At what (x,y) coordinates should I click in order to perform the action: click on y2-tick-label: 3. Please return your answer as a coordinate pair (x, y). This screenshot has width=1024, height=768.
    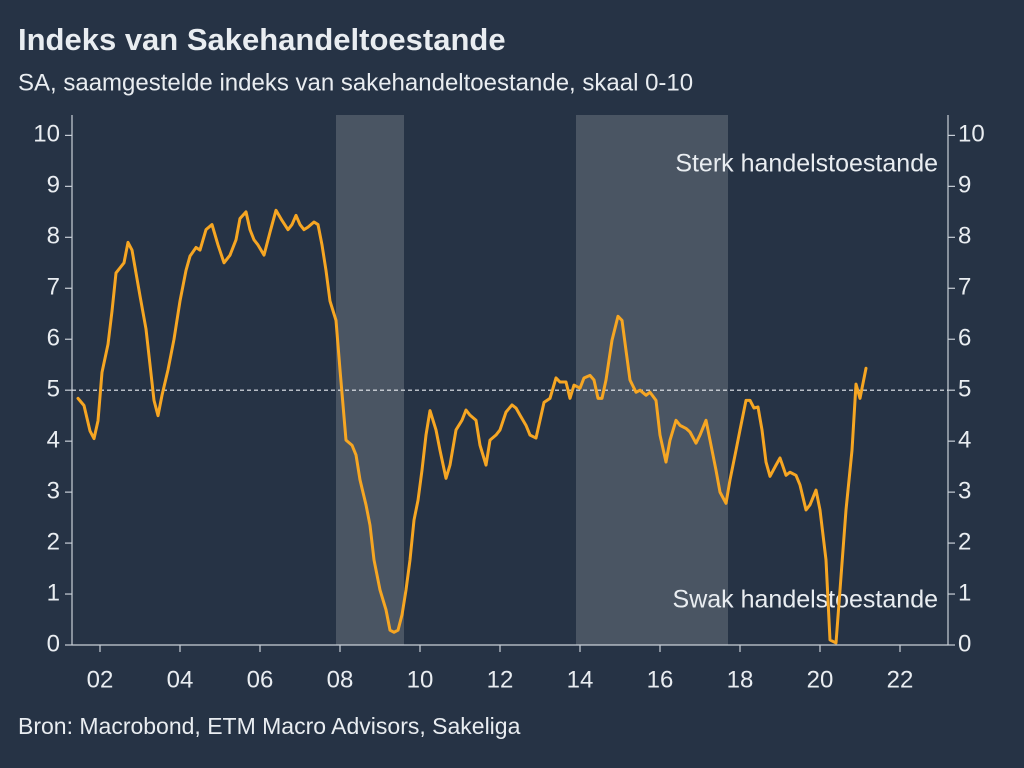
    Looking at the image, I should click on (964, 490).